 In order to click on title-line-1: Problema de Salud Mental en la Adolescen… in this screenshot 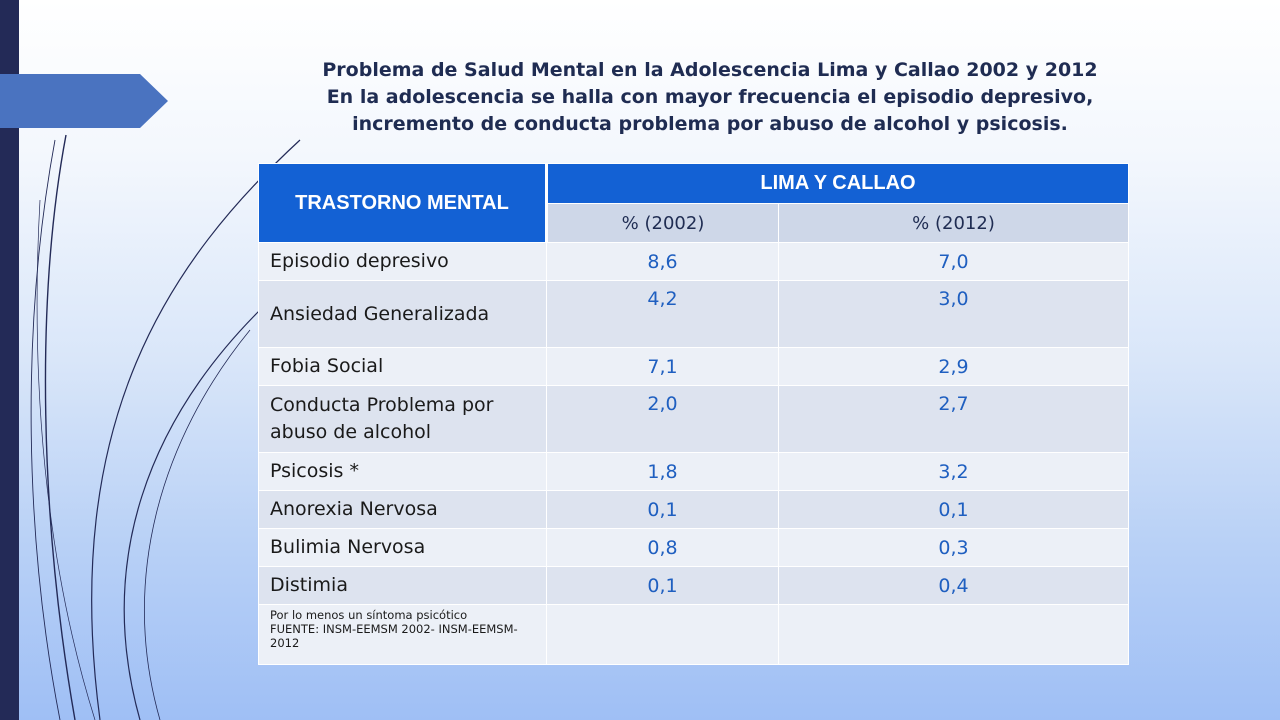, I will do `click(710, 70)`.